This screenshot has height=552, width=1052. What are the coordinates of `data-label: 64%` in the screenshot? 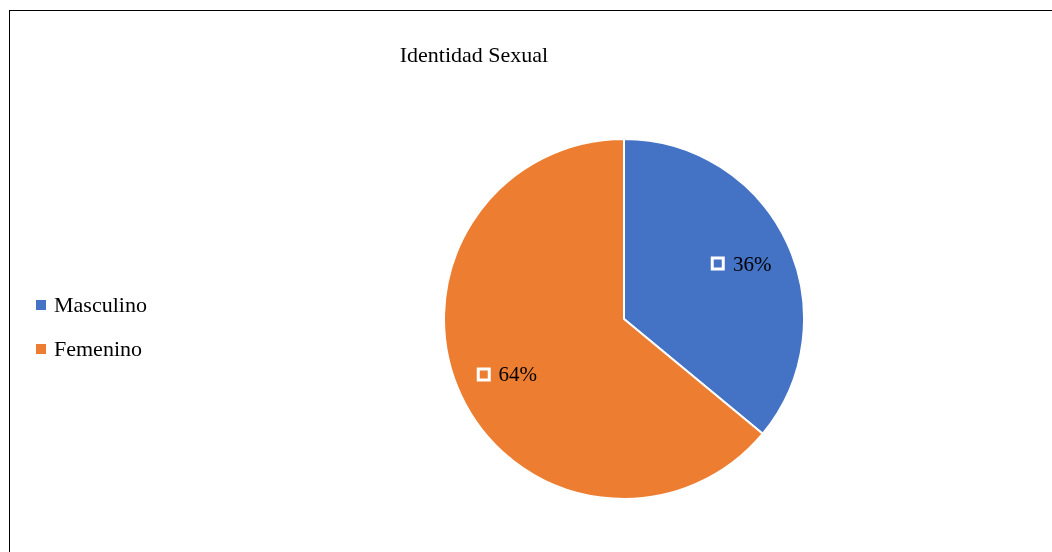 It's located at (517, 374).